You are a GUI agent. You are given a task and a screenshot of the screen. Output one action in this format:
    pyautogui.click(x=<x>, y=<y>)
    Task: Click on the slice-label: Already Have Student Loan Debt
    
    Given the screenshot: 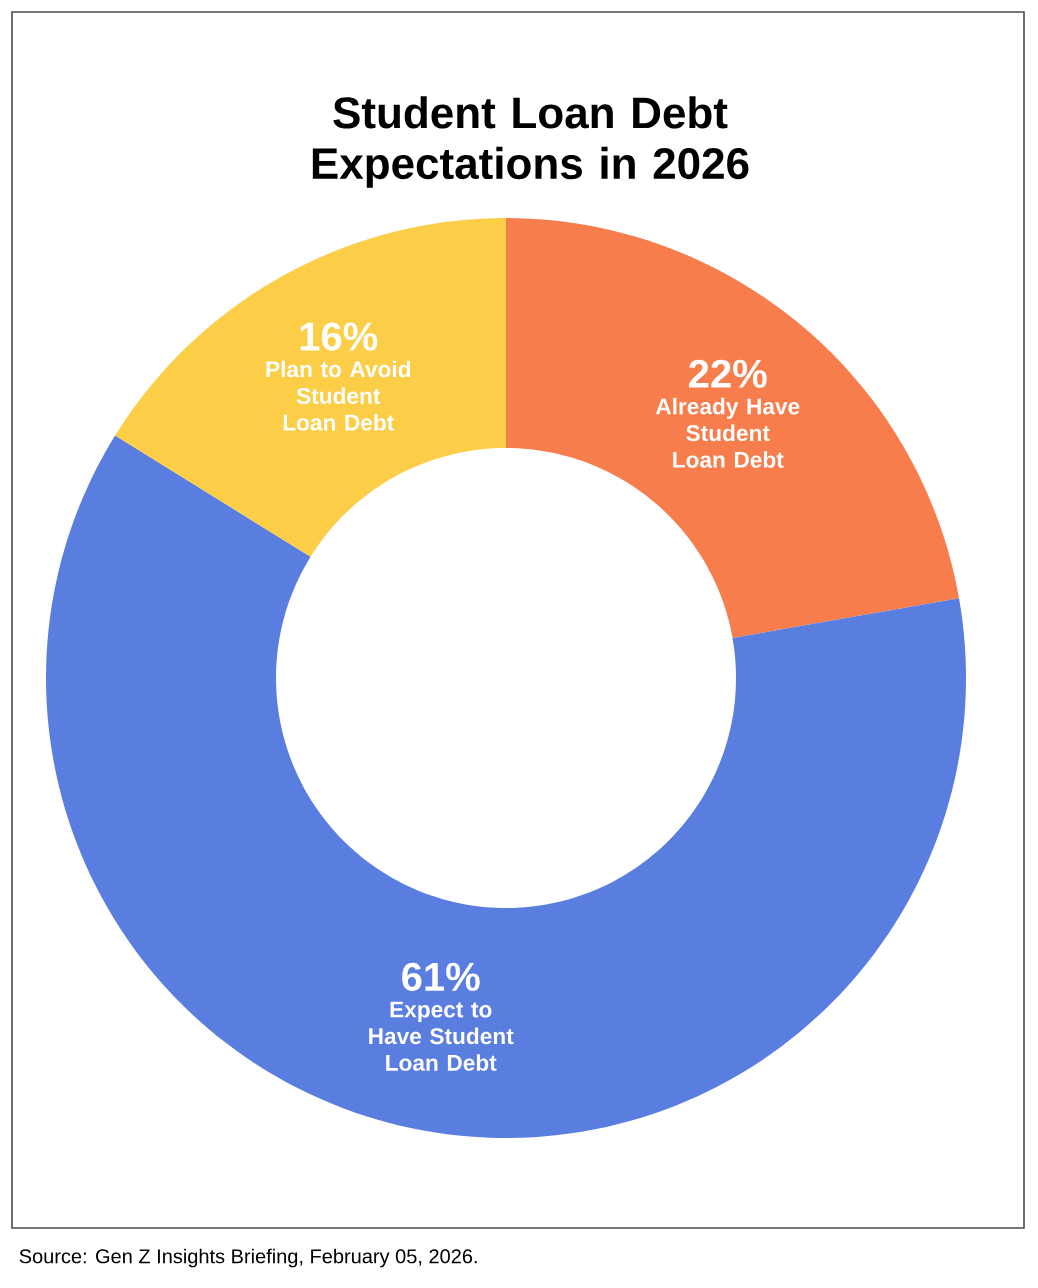 What is the action you would take?
    pyautogui.click(x=727, y=432)
    